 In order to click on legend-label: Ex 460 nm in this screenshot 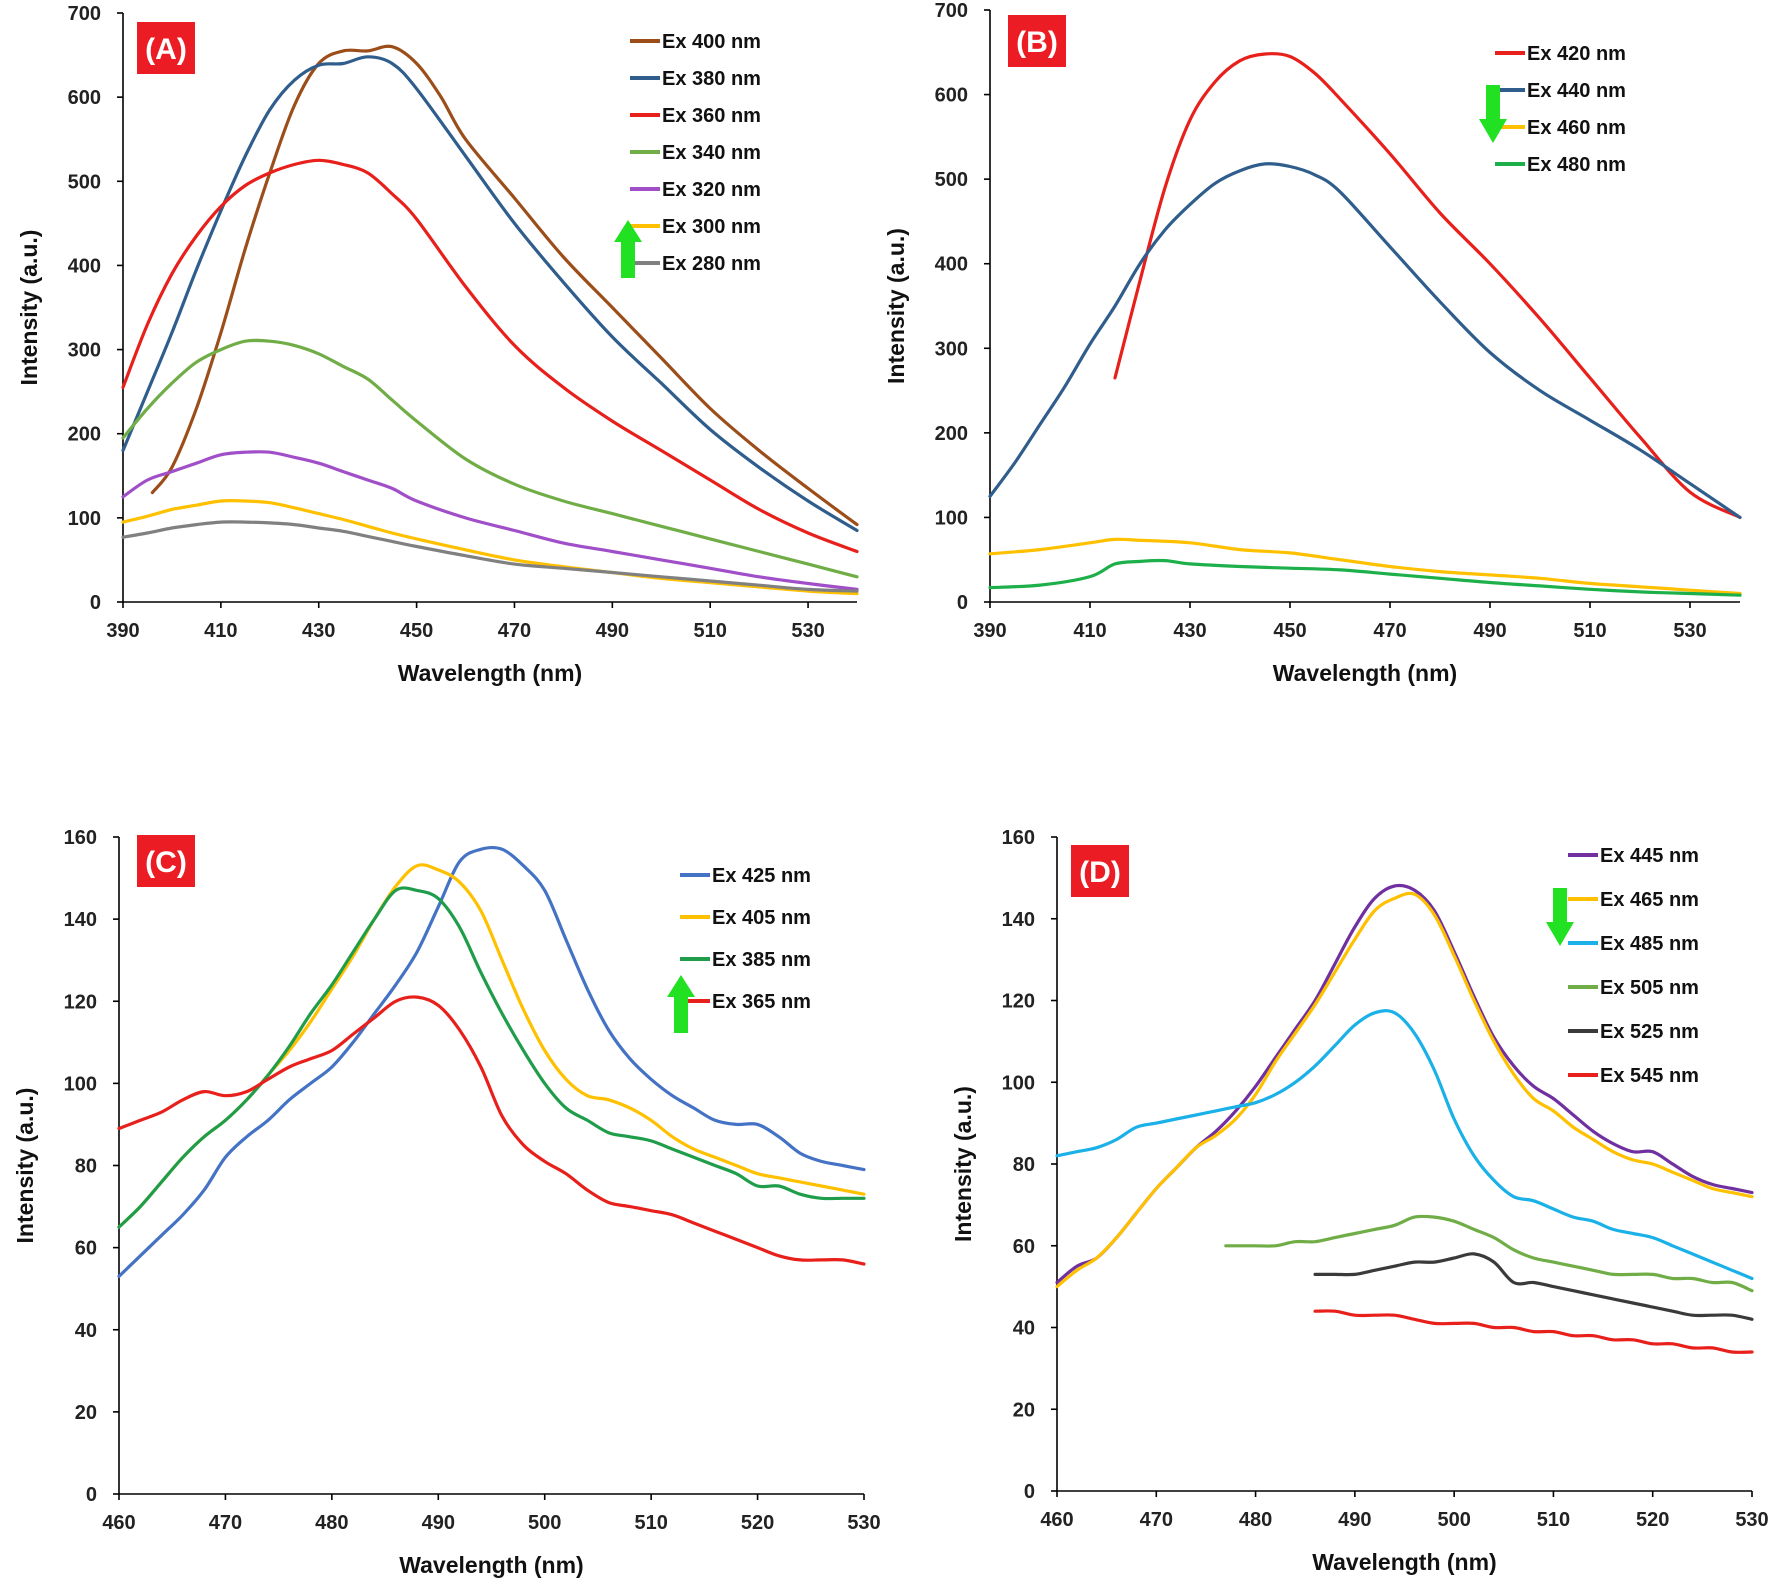, I will do `click(1576, 128)`.